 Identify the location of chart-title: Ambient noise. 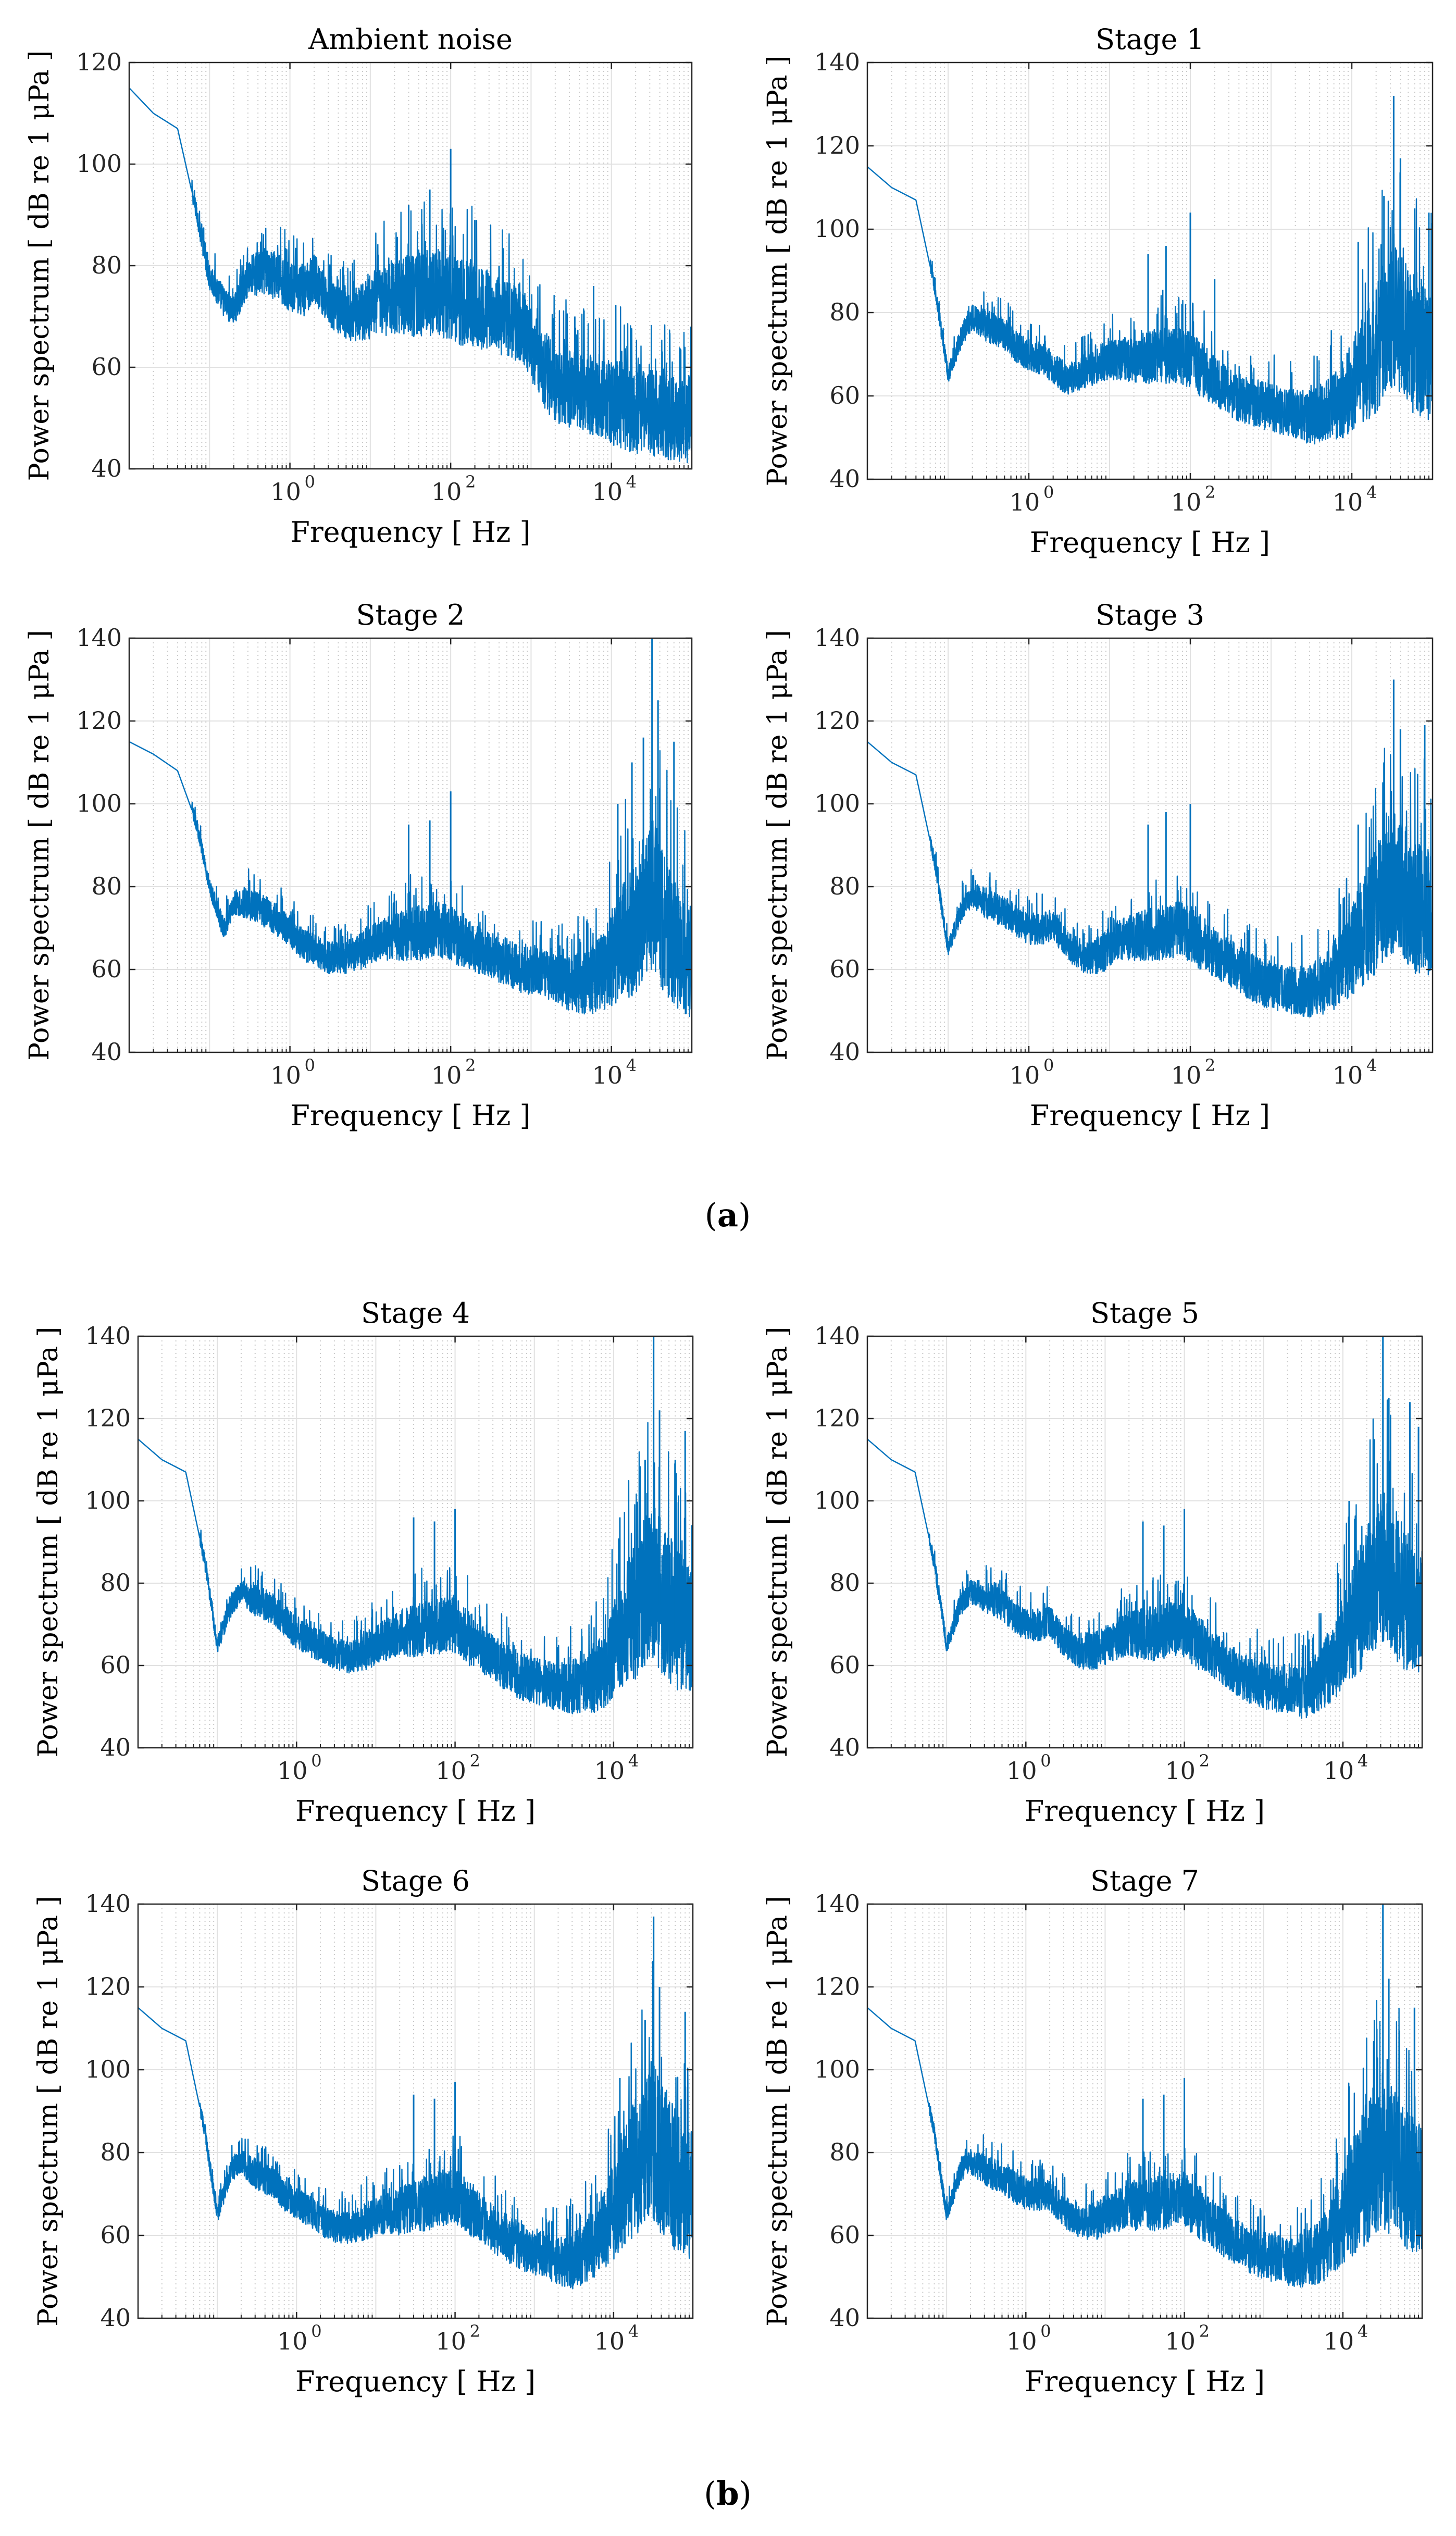
(410, 40).